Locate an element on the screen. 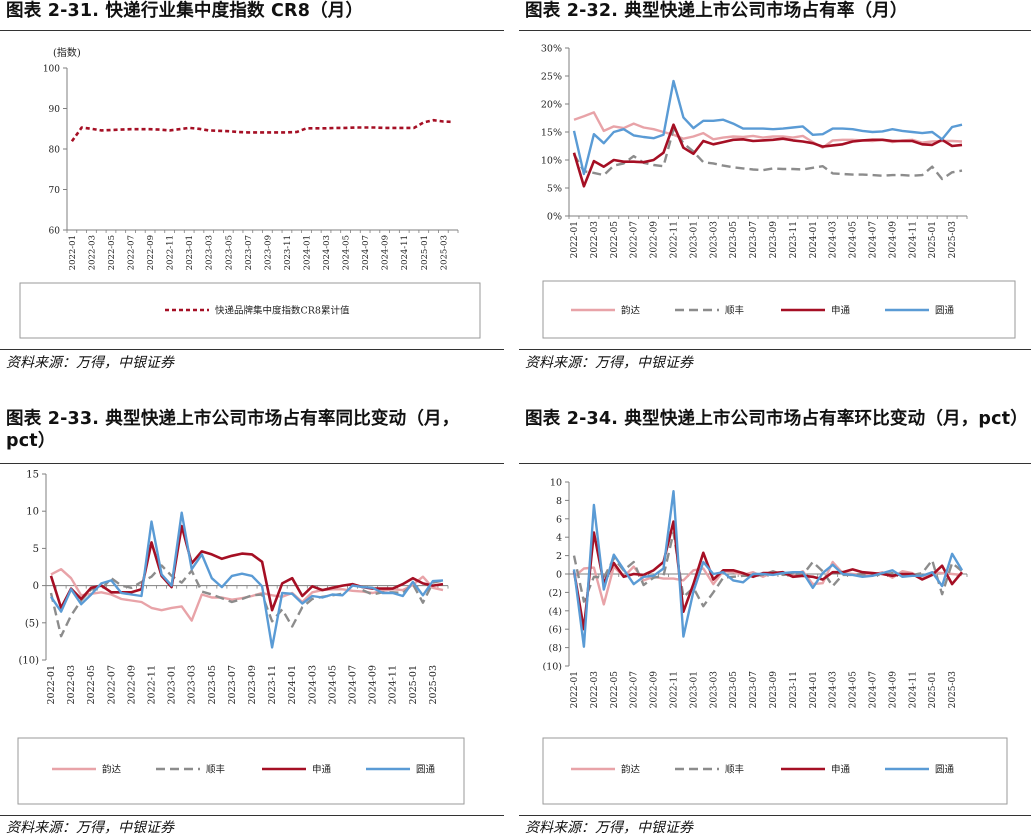 This screenshot has width=1033, height=839. y-tick-label: 15% is located at coordinates (551, 133).